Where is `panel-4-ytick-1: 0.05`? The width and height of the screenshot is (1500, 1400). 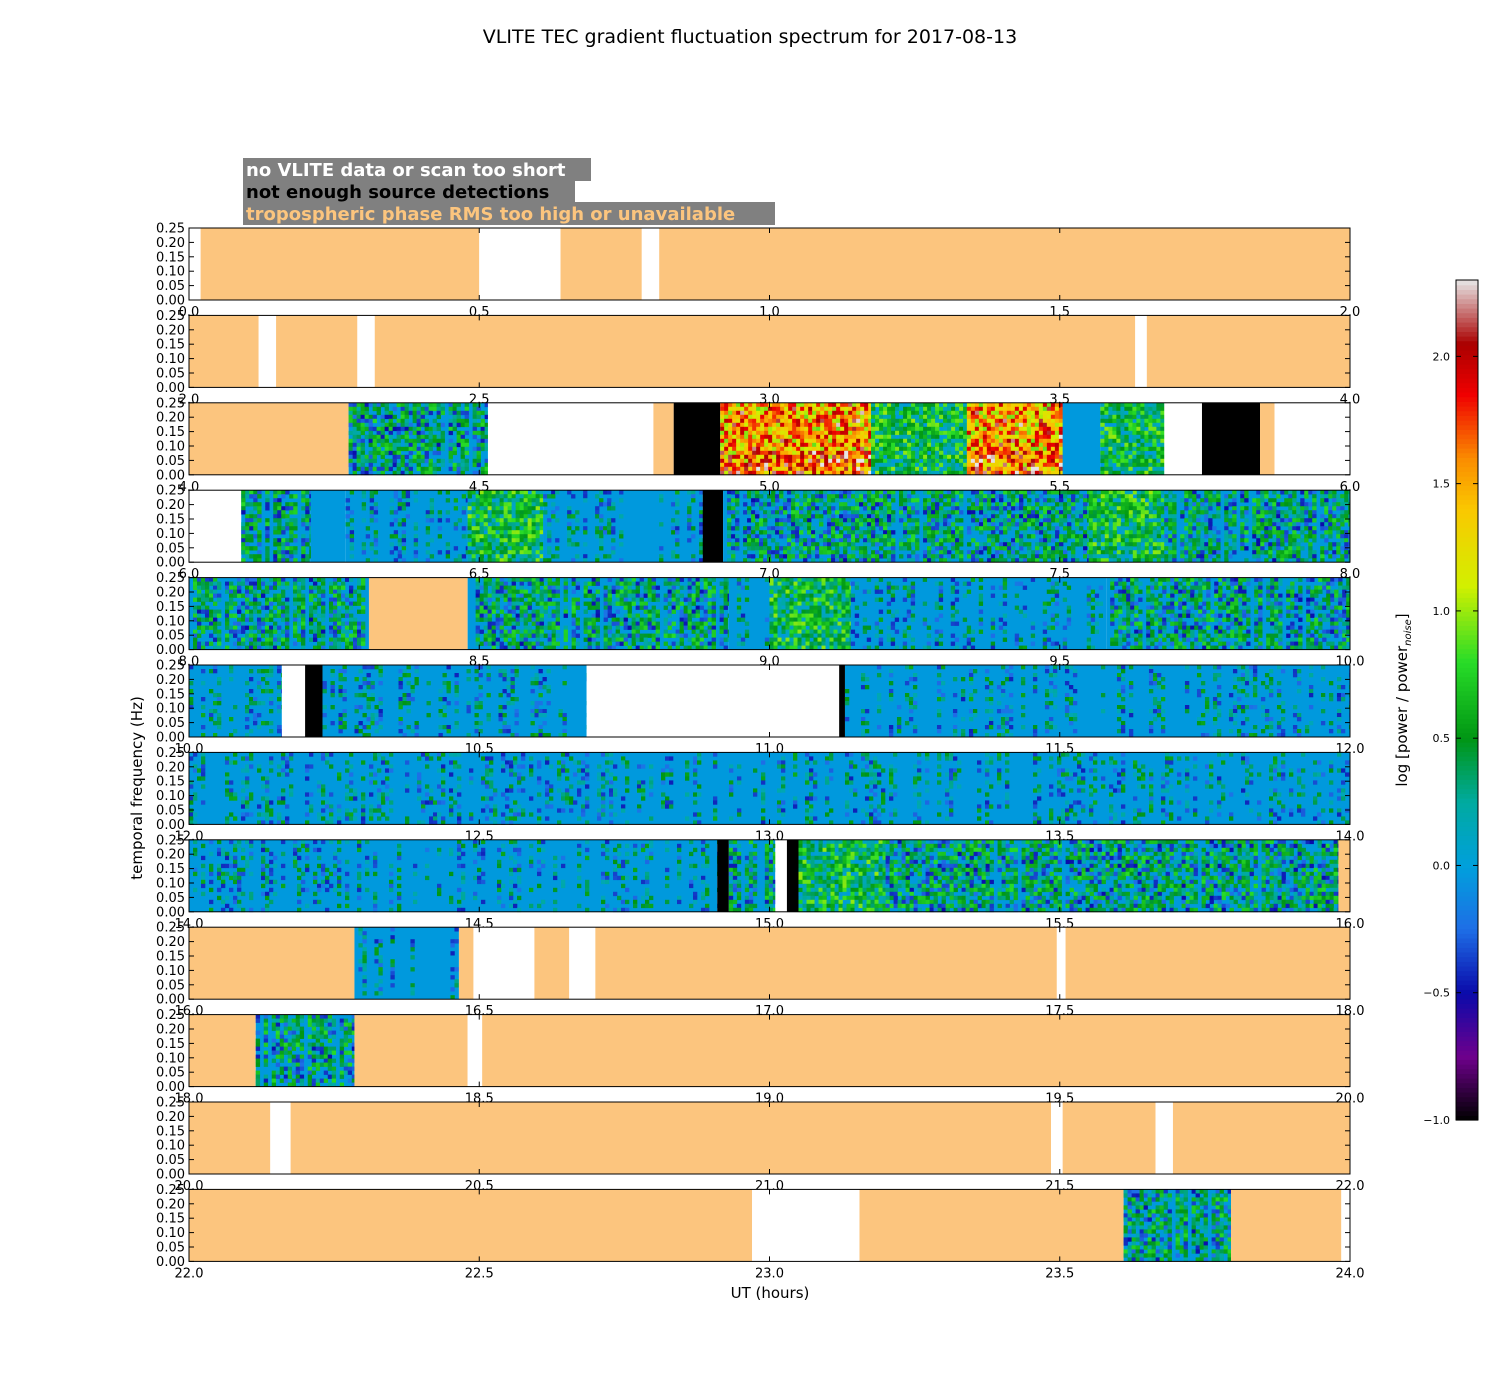
panel-4-ytick-1: 0.05 is located at coordinates (170, 548).